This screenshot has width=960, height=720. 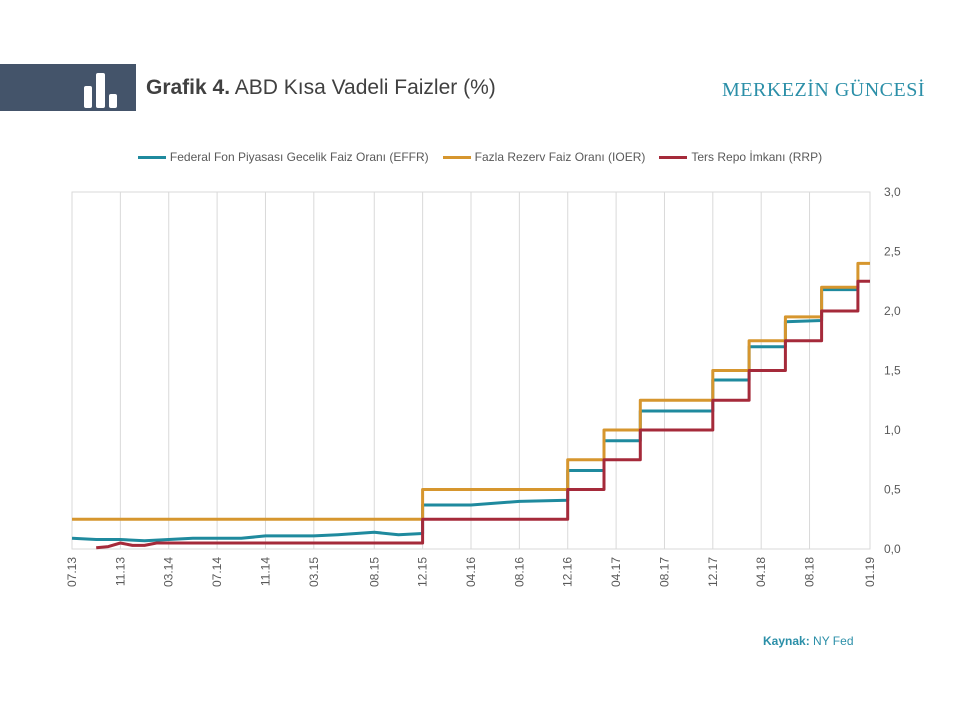 I want to click on legend-label-ioer: Fazla Rezerv Faiz Oranı (IOER), so click(x=560, y=157).